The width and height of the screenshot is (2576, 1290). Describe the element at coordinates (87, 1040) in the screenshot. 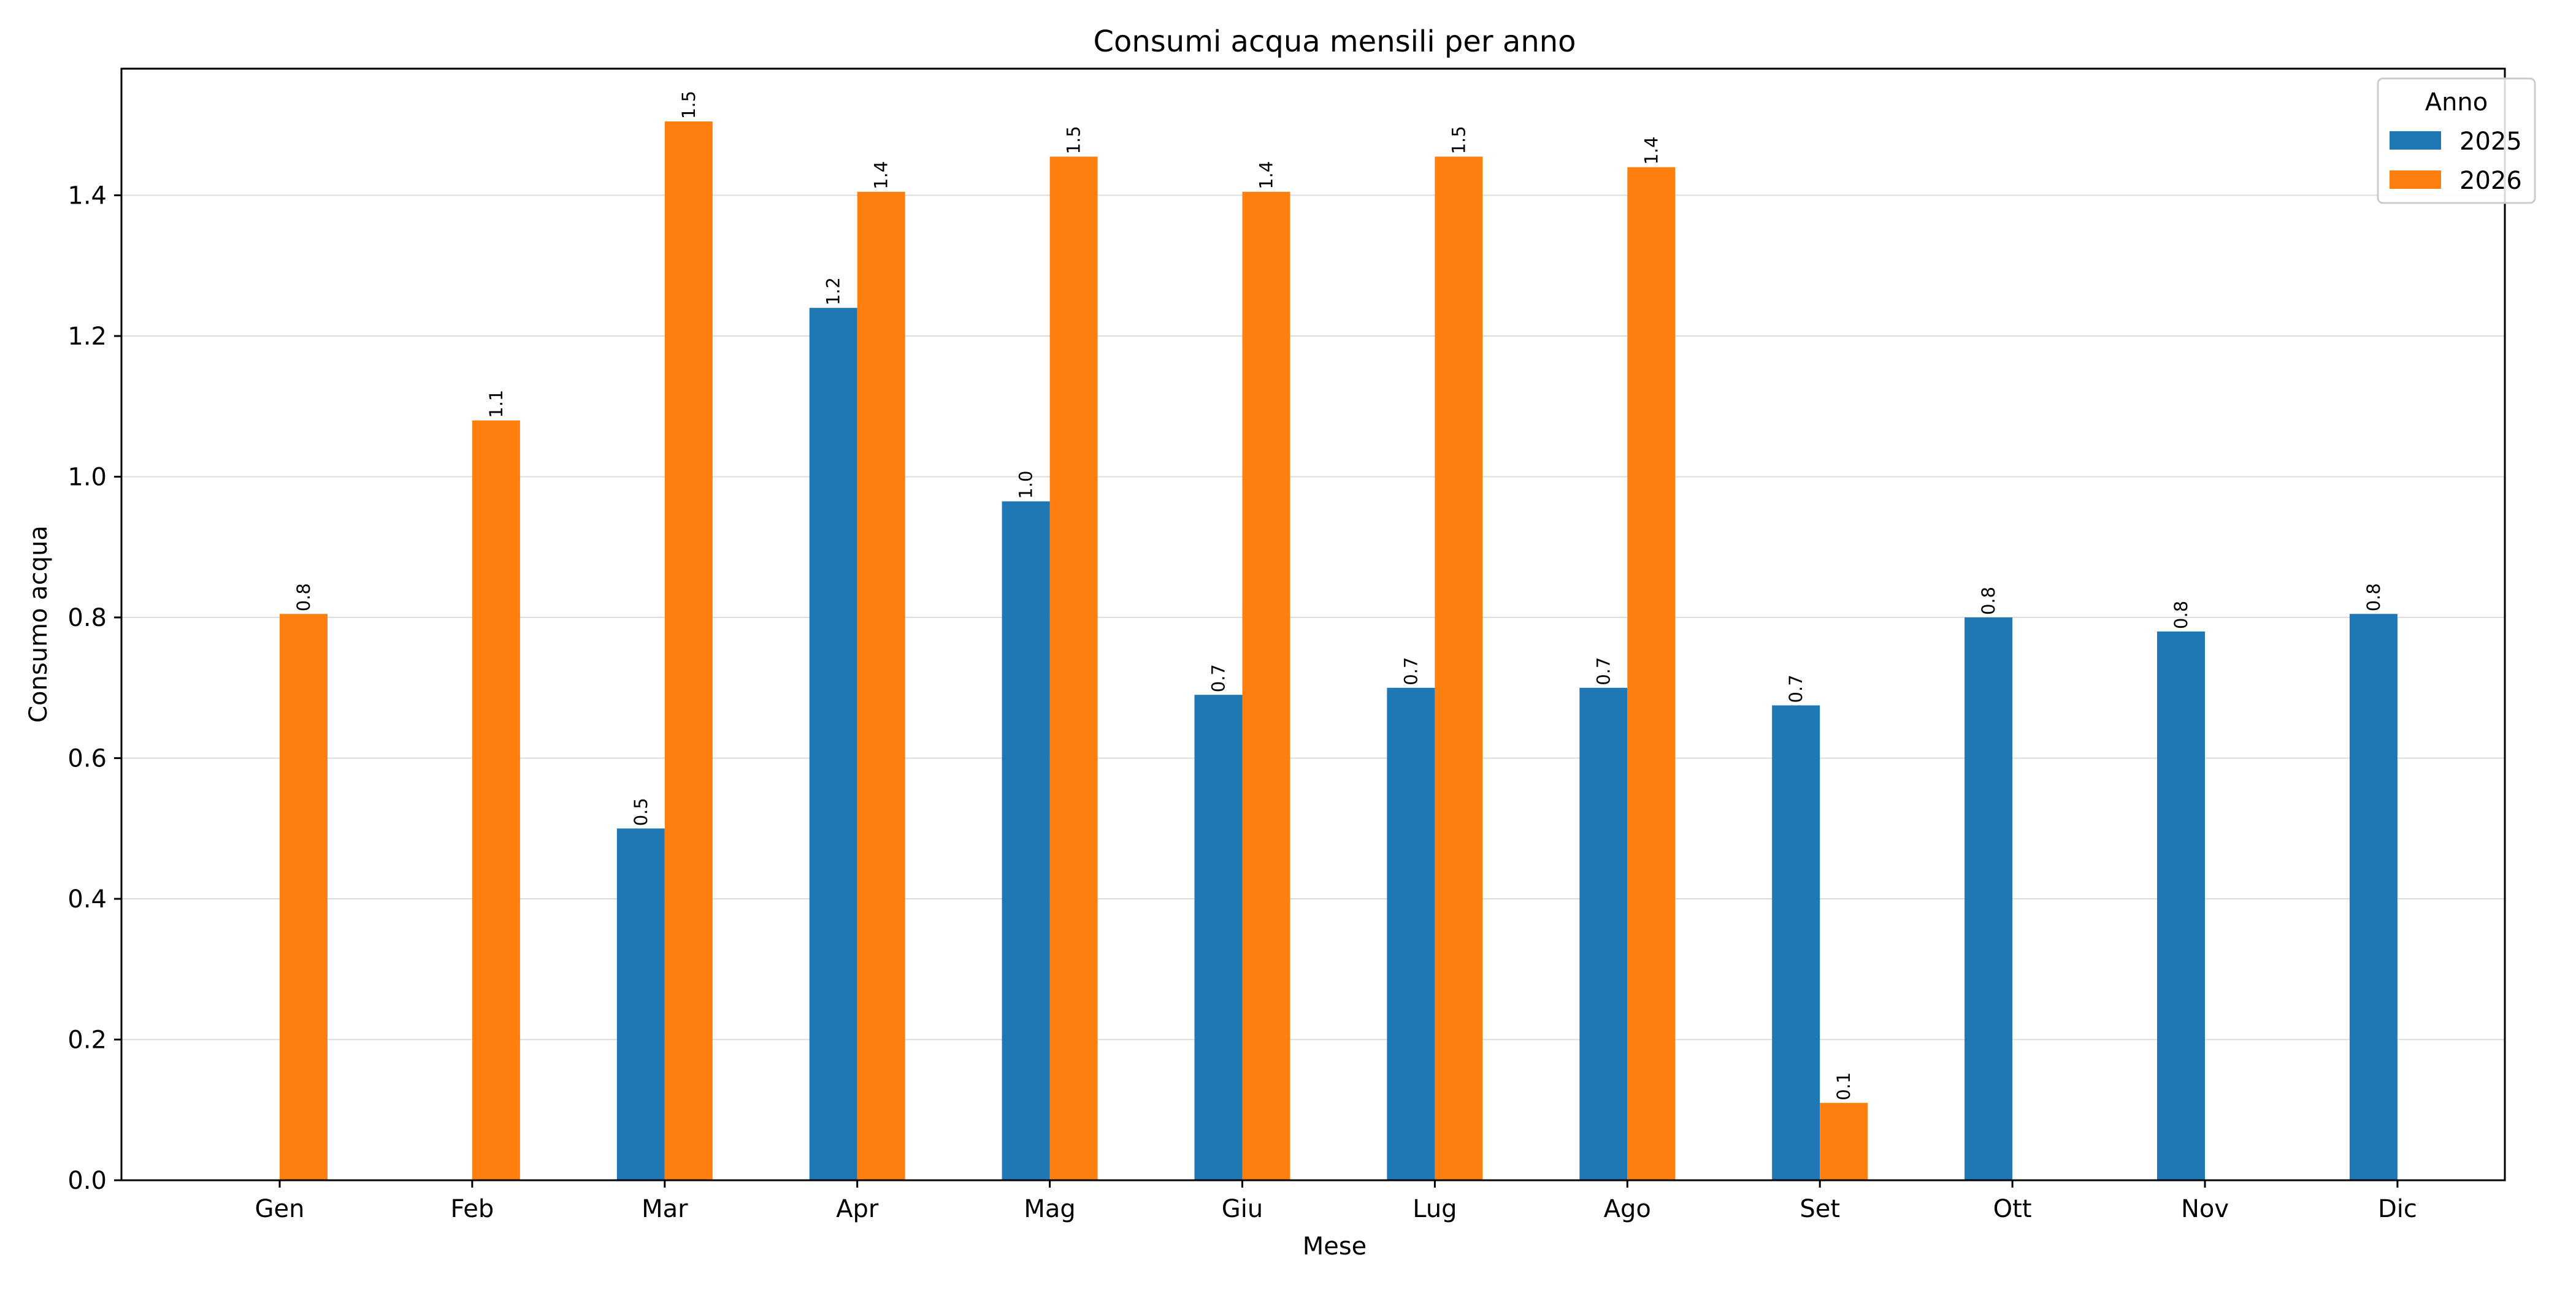

I see `y-tick-label: 0.2` at that location.